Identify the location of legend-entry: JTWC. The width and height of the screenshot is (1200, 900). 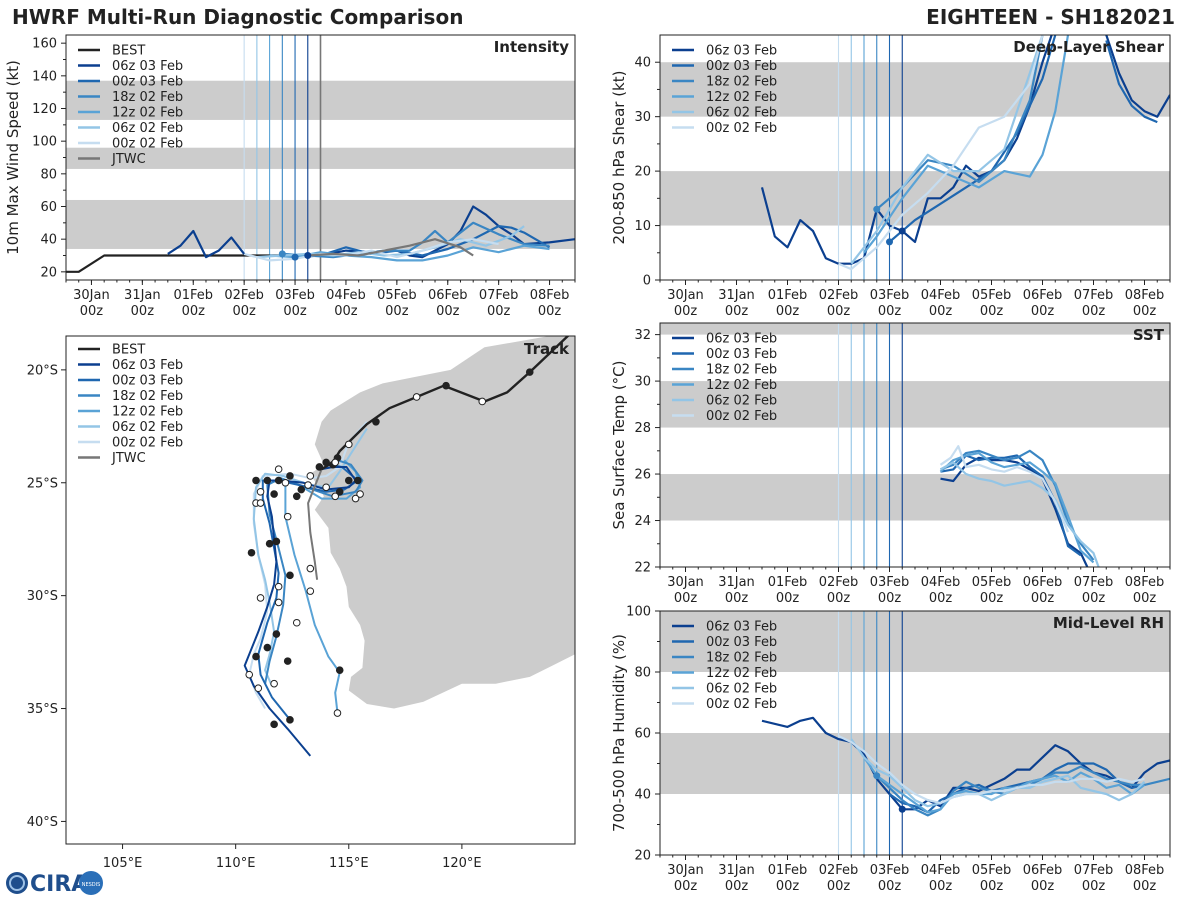
(128, 458).